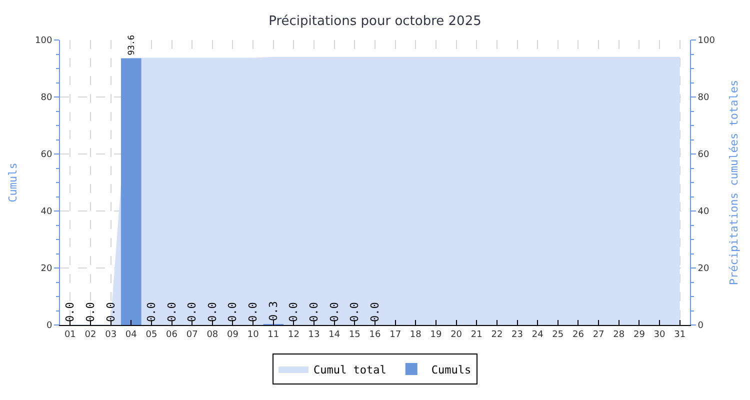 The width and height of the screenshot is (750, 400). I want to click on x-tick-label: 10, so click(253, 335).